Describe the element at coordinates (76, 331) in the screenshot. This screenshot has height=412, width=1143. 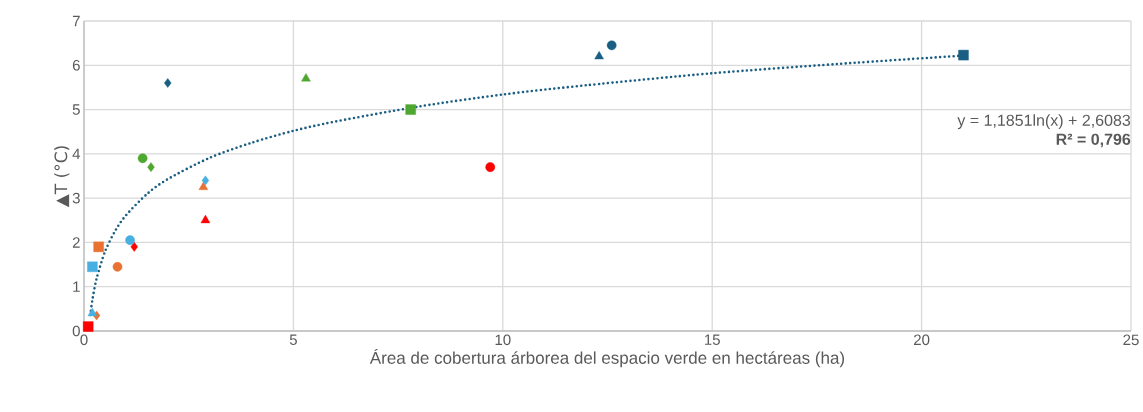
I see `y-tick-label: 0` at that location.